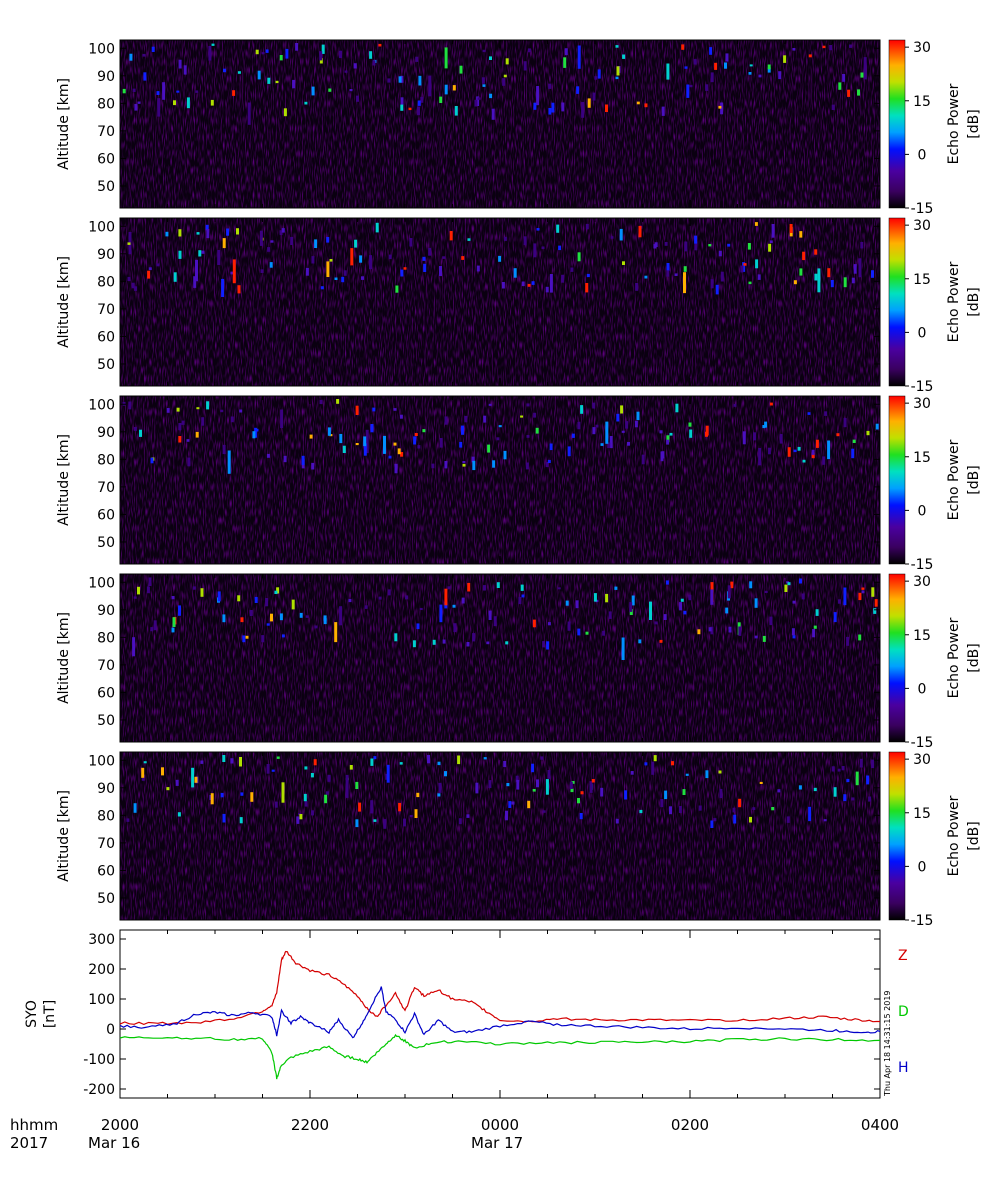 This screenshot has height=1204, width=1000. Describe the element at coordinates (922, 458) in the screenshot. I see `colorbar-tick-label: 15` at that location.